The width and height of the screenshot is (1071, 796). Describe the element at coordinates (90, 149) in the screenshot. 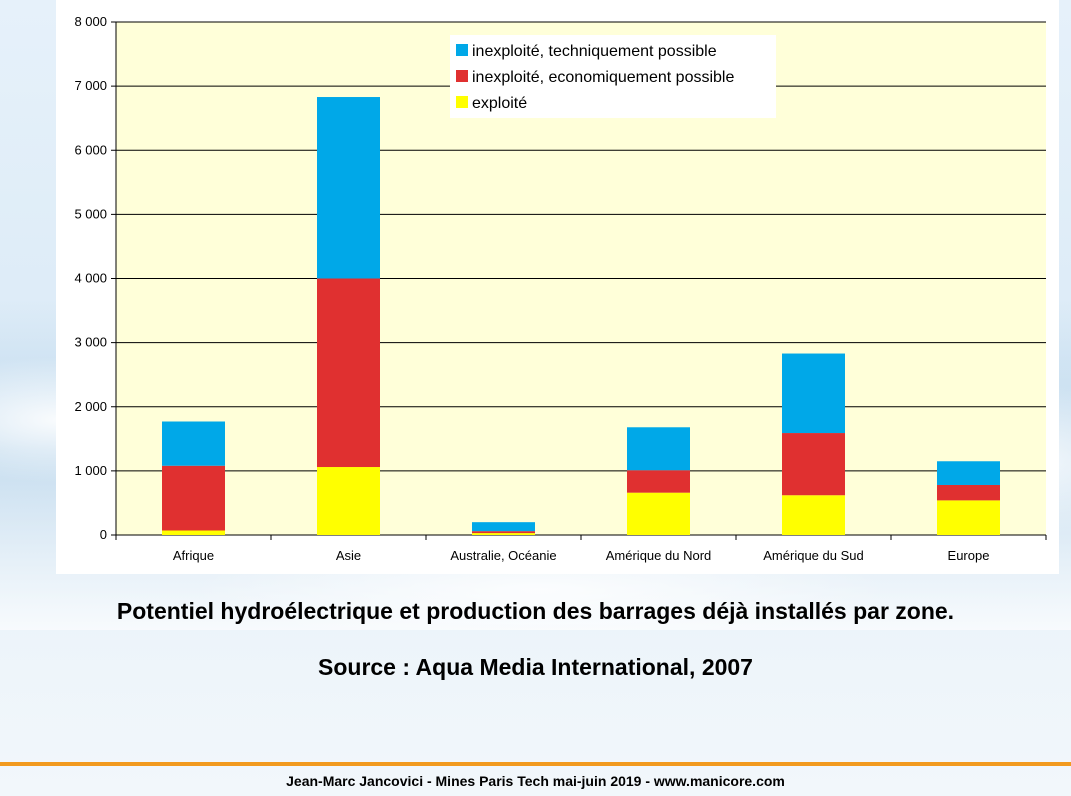

I see `y-tick-label: 6 000` at that location.